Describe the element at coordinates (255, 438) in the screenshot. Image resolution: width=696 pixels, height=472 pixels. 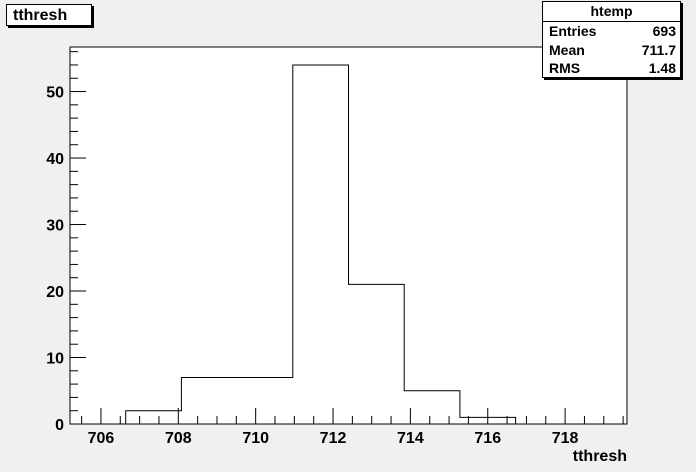
I see `x-tick-label: 710` at that location.